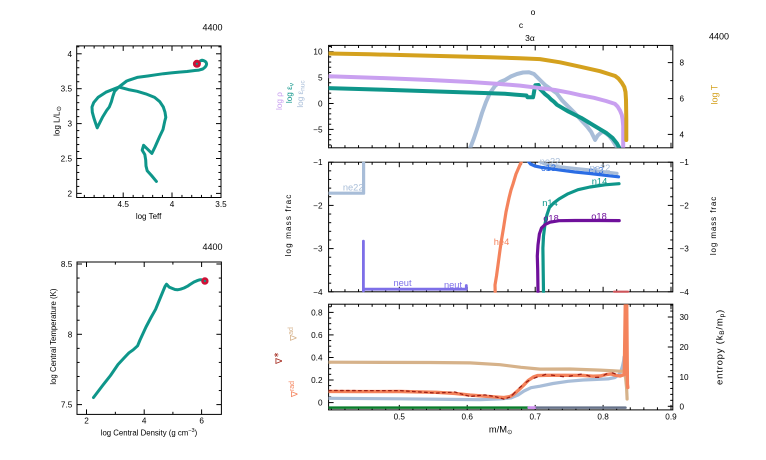  Describe the element at coordinates (318, 129) in the screenshot. I see `svg-text: −5` at that location.